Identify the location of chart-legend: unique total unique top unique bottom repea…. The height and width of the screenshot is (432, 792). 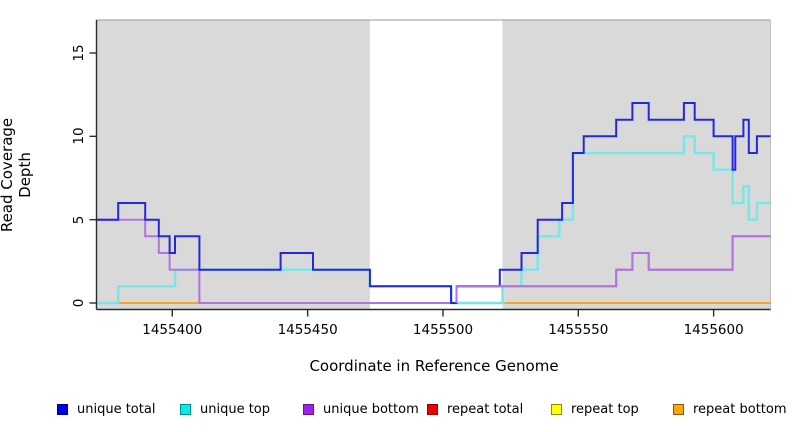
(396, 411).